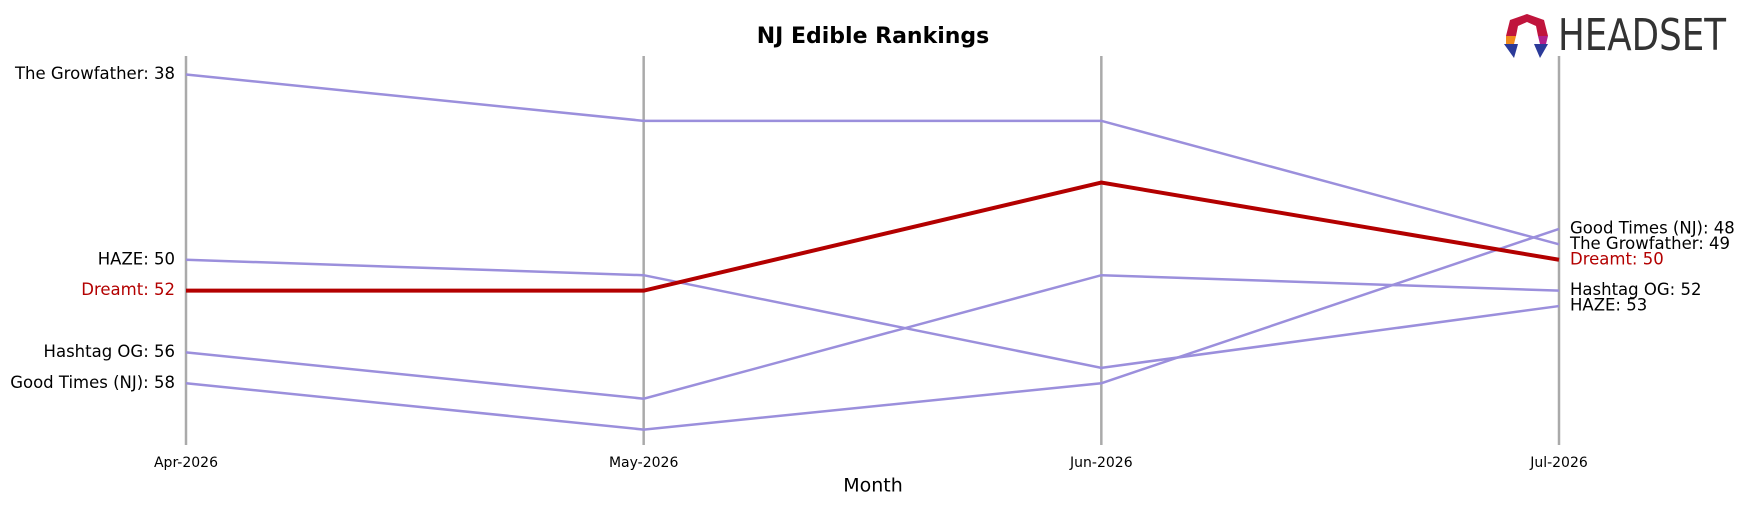 The width and height of the screenshot is (1746, 506). Describe the element at coordinates (1649, 243) in the screenshot. I see `data-label: The Growfather: 49` at that location.